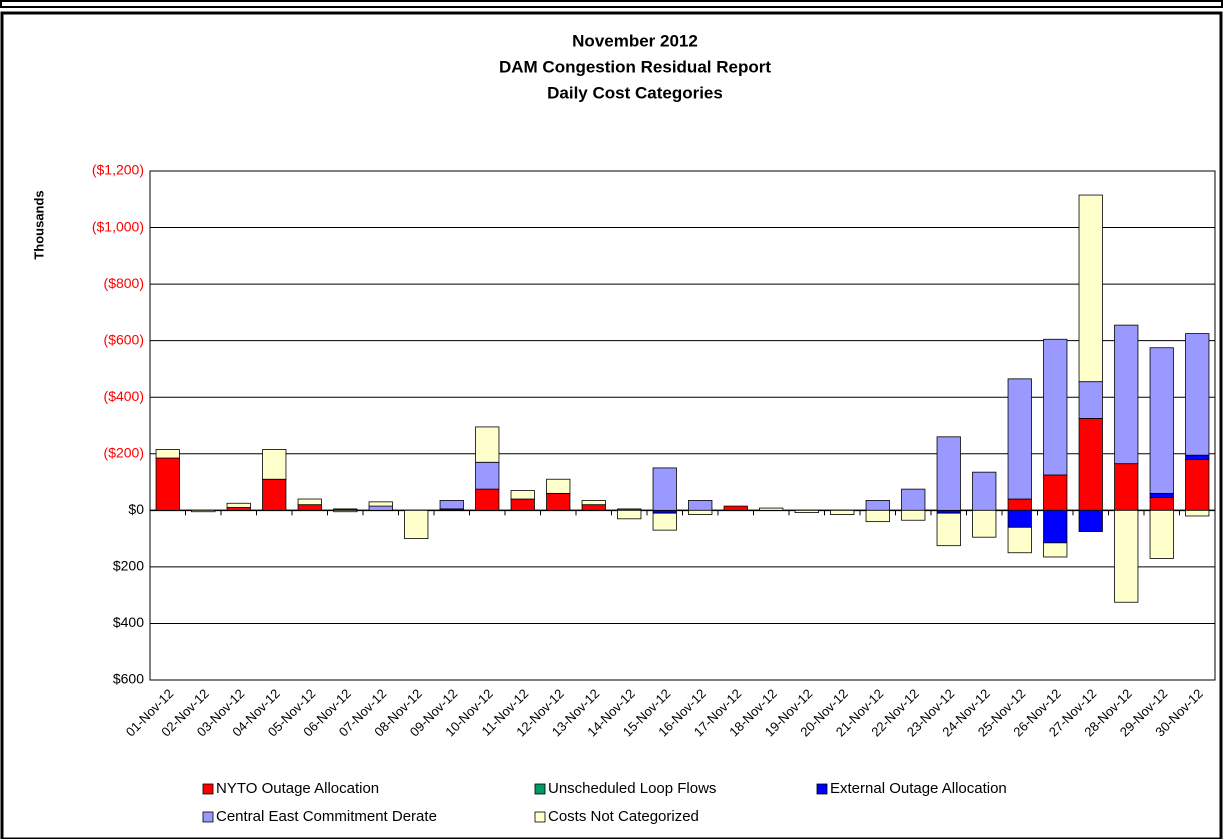  Describe the element at coordinates (635, 66) in the screenshot. I see `chart-title: DAM Congestion Residual Report` at that location.